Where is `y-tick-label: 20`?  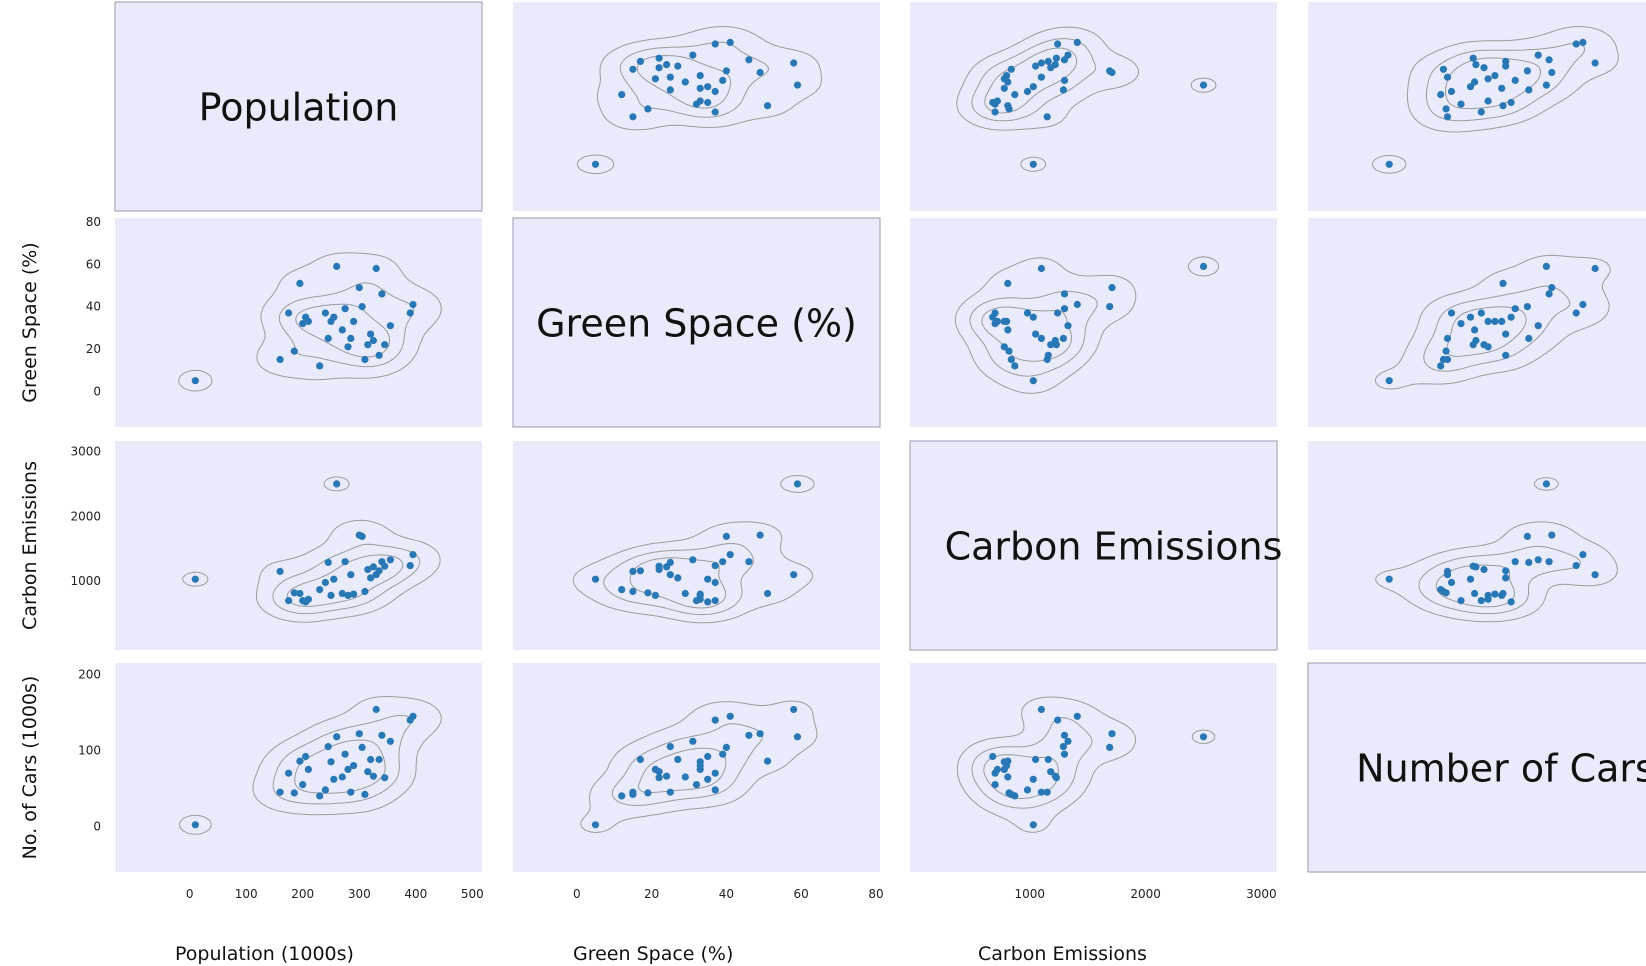
y-tick-label: 20 is located at coordinates (93, 349).